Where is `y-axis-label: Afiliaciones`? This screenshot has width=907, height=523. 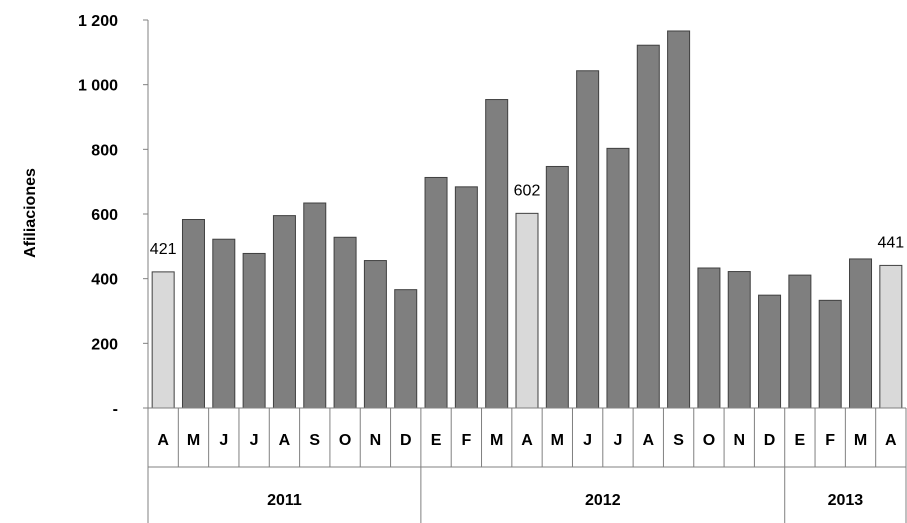
y-axis-label: Afiliaciones is located at coordinates (30, 213).